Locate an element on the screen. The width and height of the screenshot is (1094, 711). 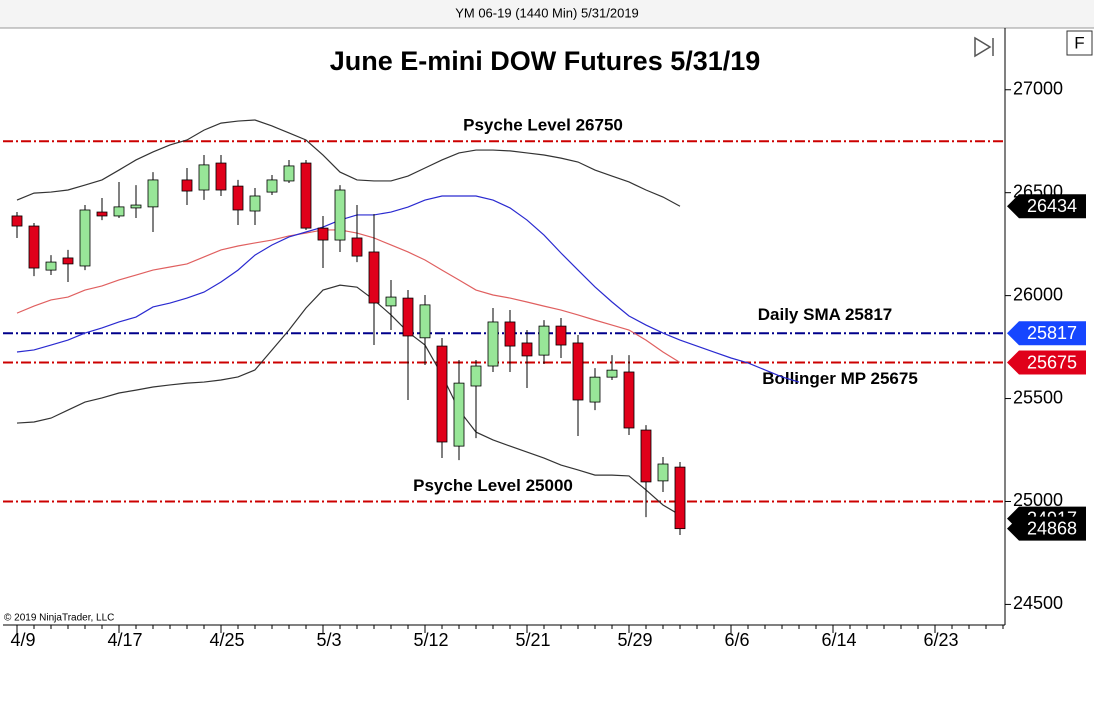
level-label: Psyche Level 25000 is located at coordinates (493, 485).